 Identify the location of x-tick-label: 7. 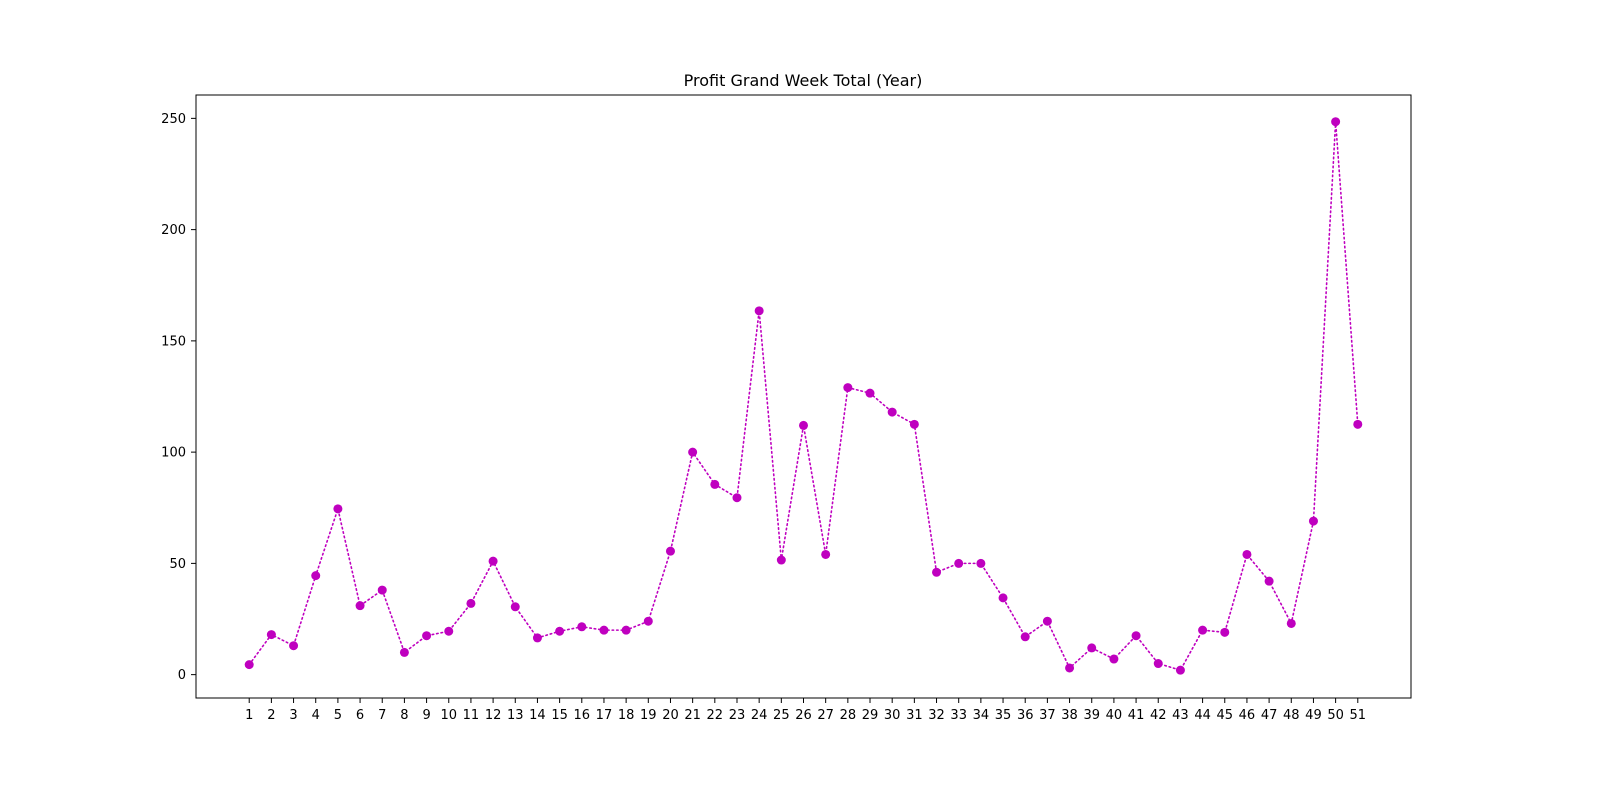
(382, 715).